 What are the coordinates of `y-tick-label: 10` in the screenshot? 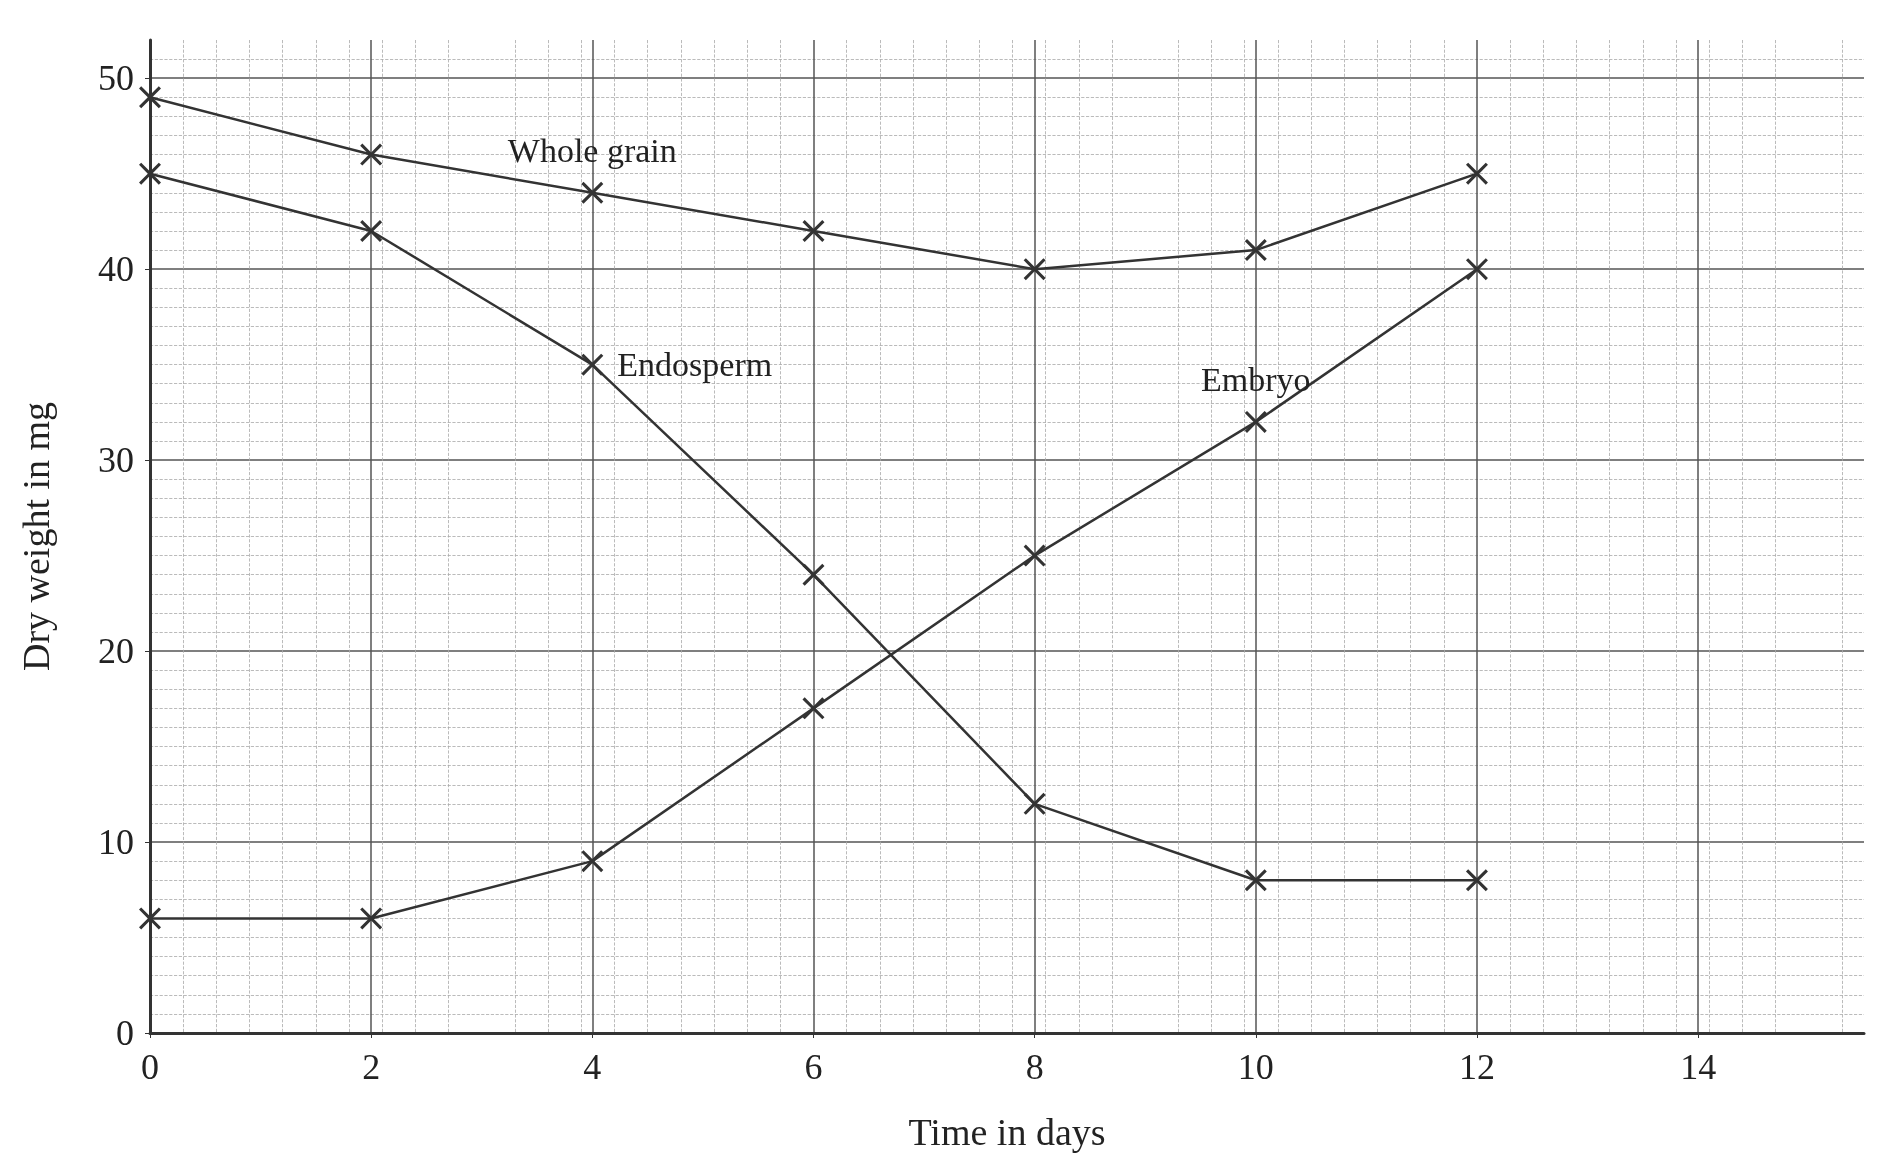 It's located at (116, 842).